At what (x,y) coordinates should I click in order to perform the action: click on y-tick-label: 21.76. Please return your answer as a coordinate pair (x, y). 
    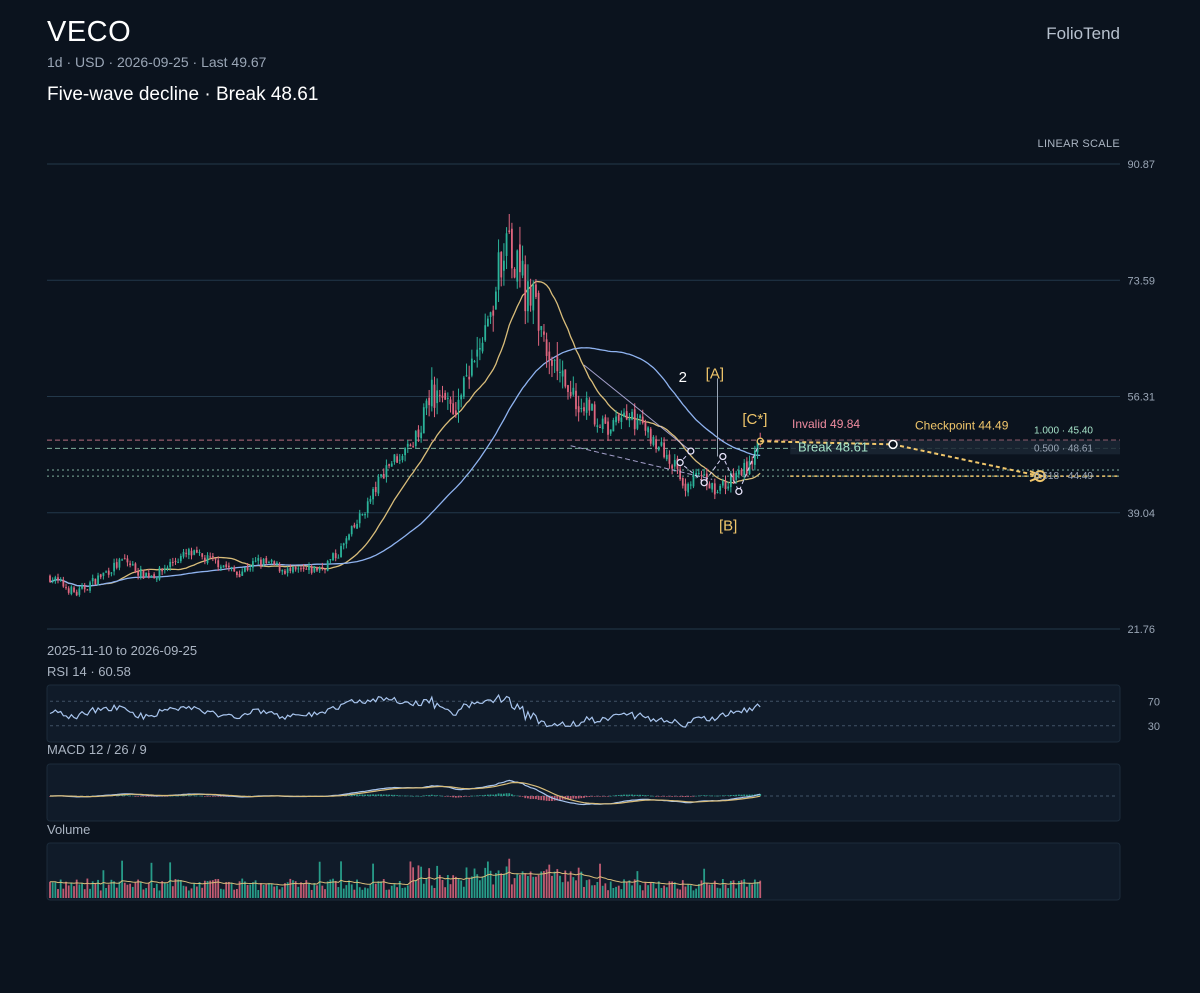
    Looking at the image, I should click on (1141, 630).